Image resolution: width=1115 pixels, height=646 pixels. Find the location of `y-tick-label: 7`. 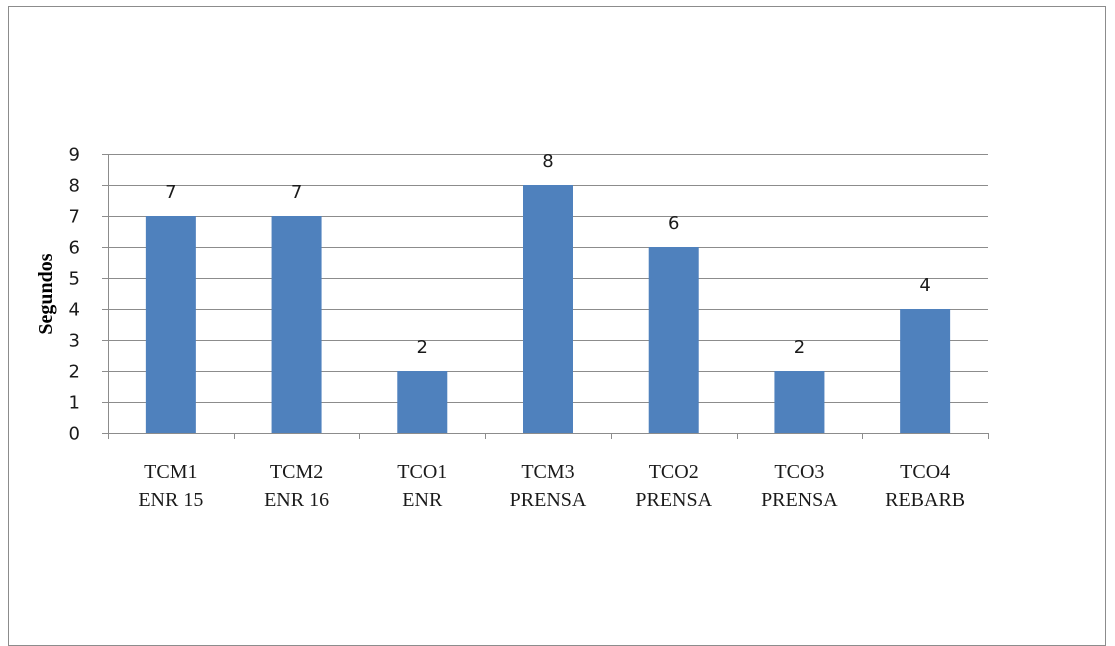

y-tick-label: 7 is located at coordinates (74, 217).